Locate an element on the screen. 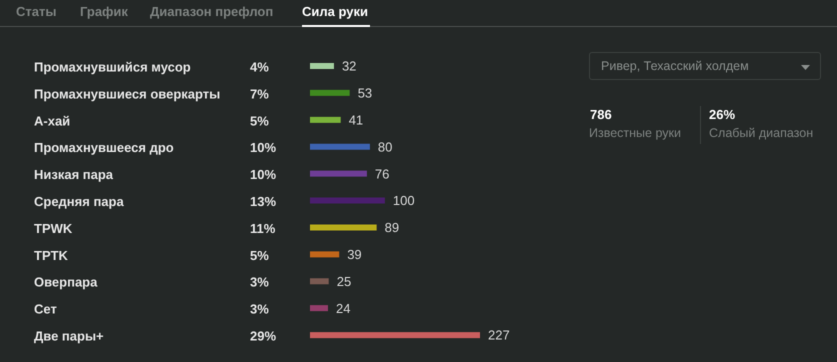 The image size is (837, 362). data-label: 80 is located at coordinates (385, 146).